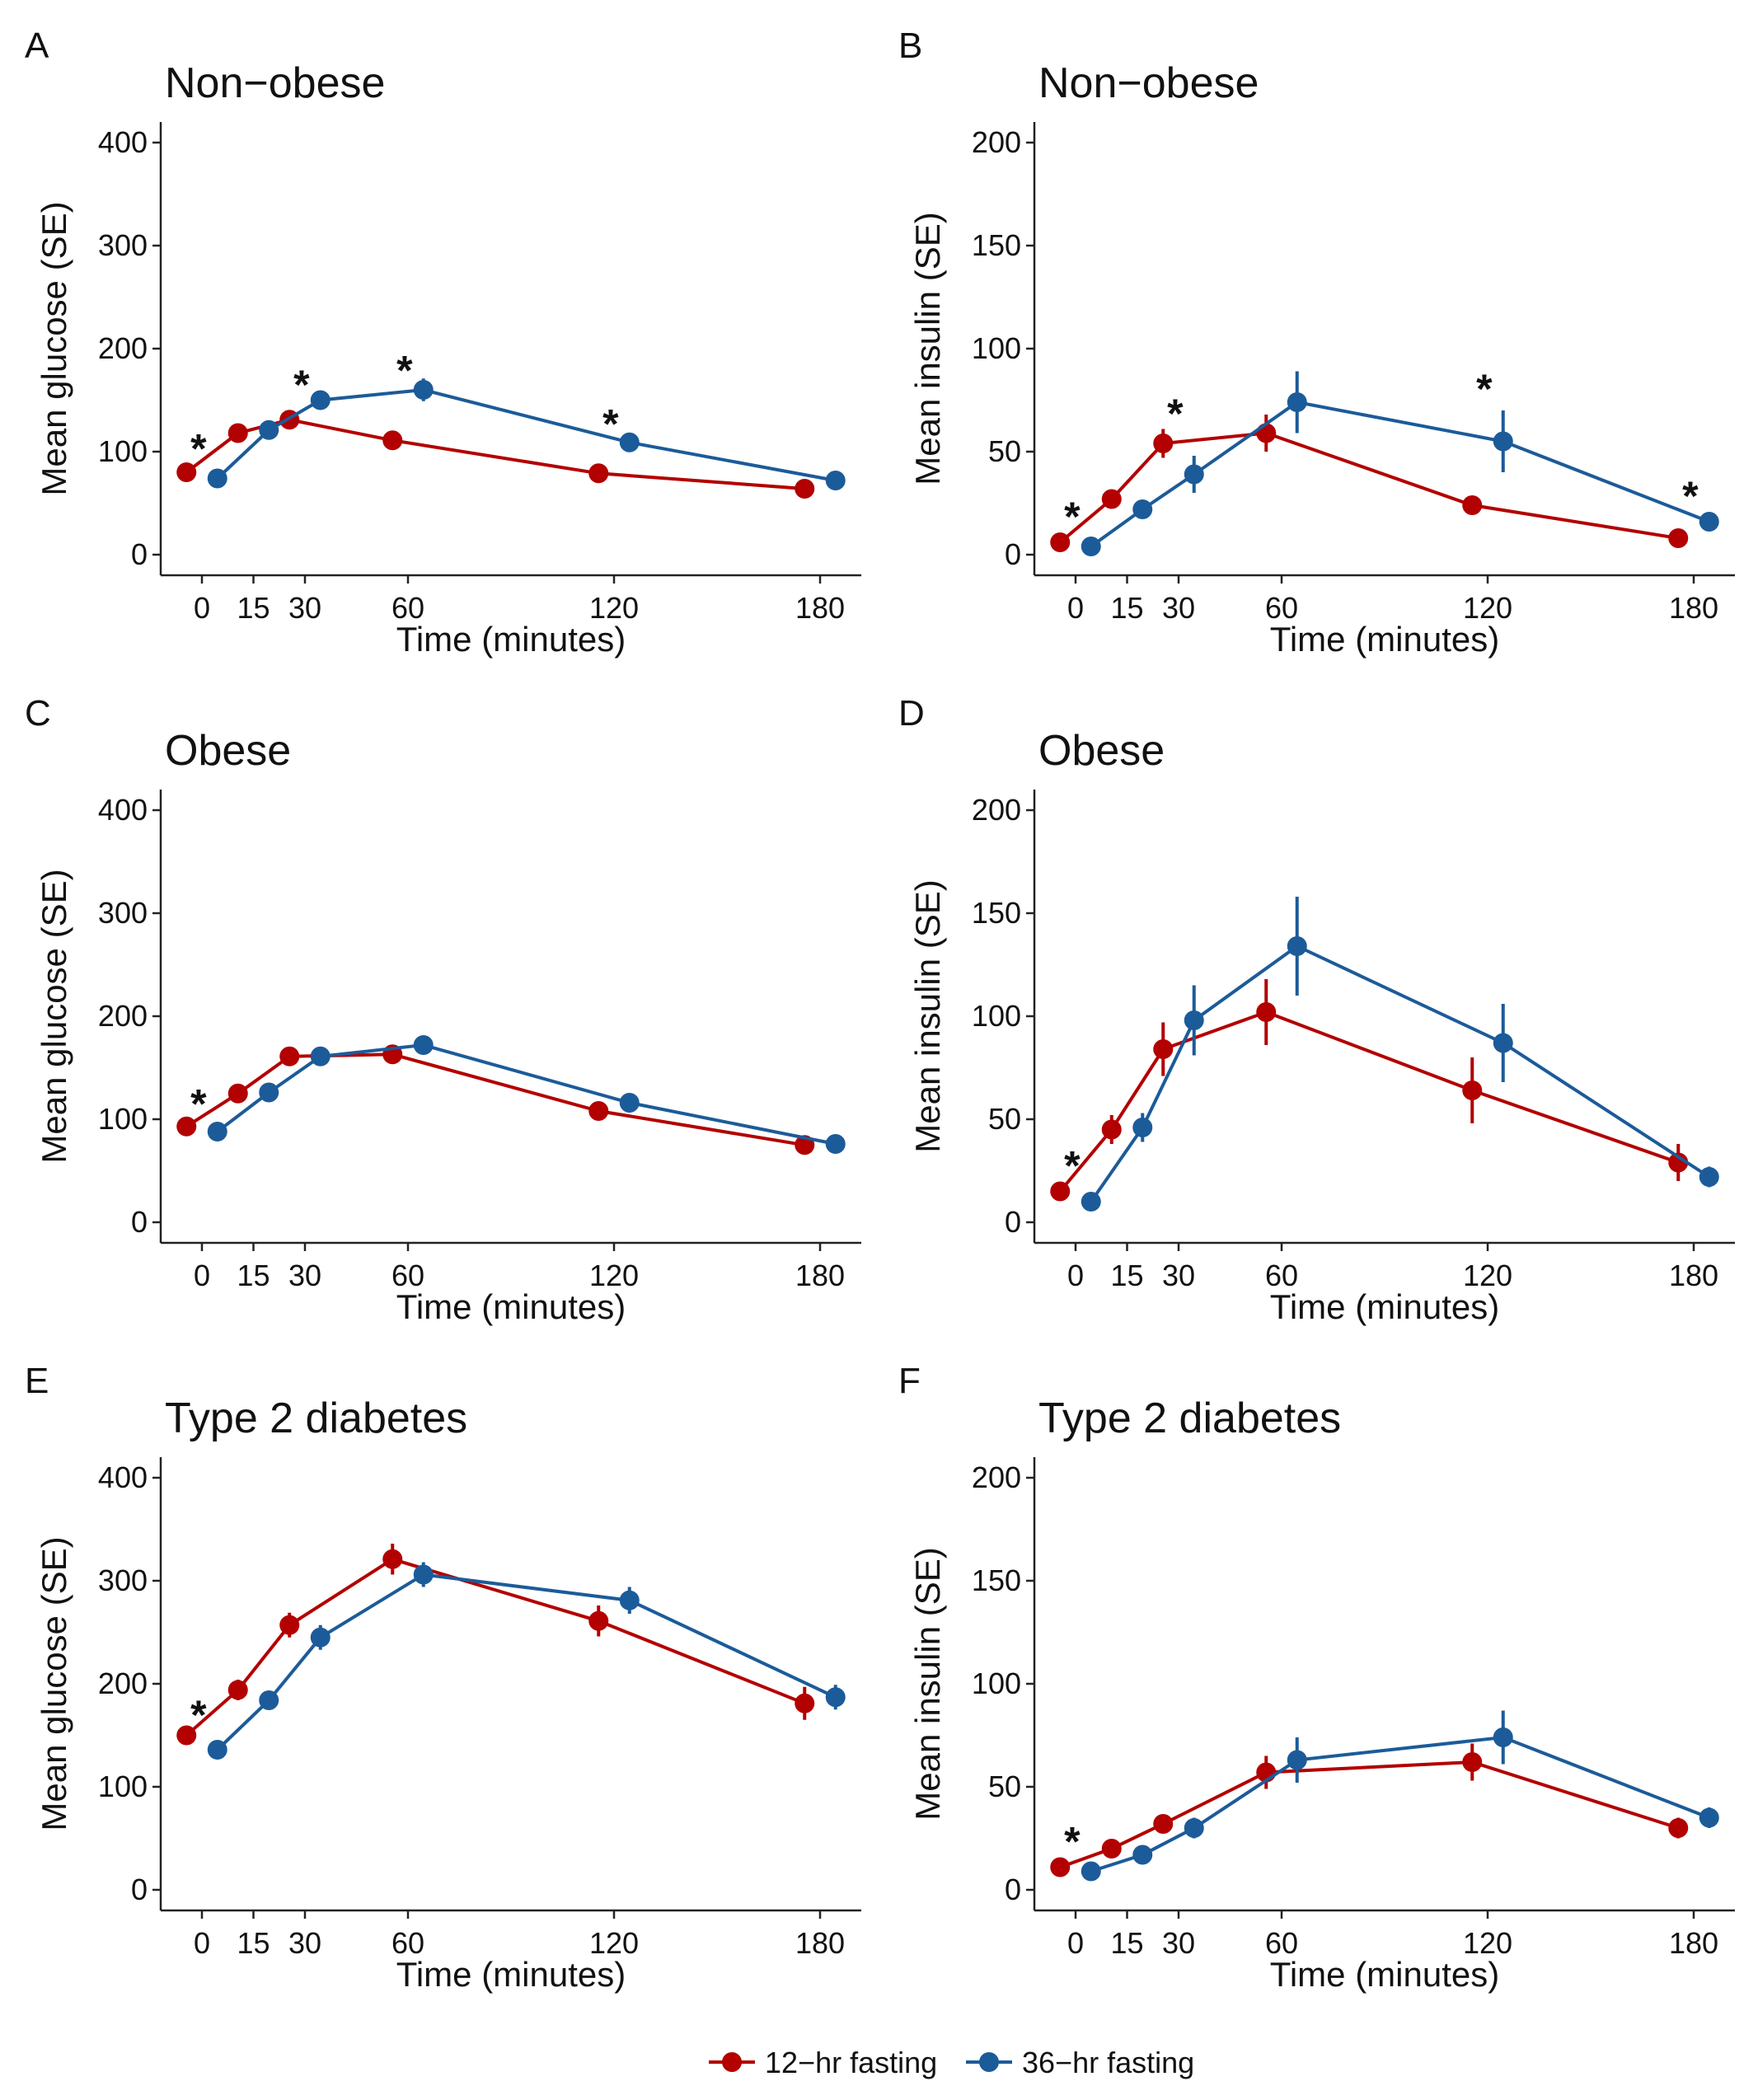  I want to click on panel-letter: D, so click(911, 713).